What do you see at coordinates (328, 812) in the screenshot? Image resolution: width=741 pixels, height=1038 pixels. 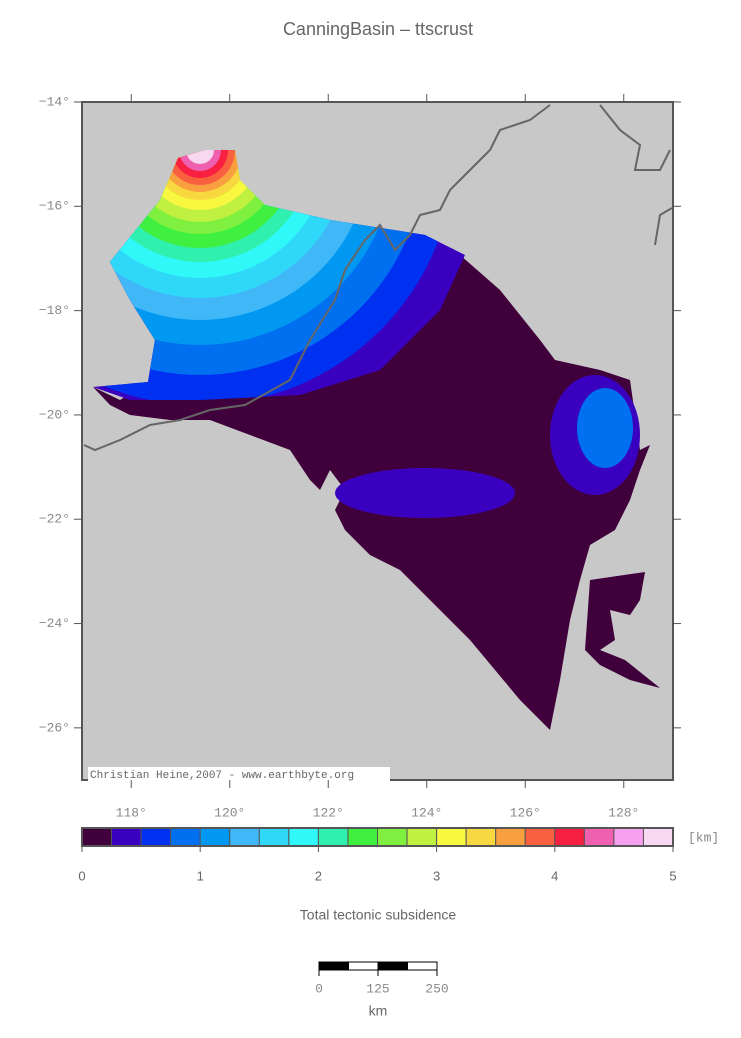 I see `x-tick-label: 122°` at bounding box center [328, 812].